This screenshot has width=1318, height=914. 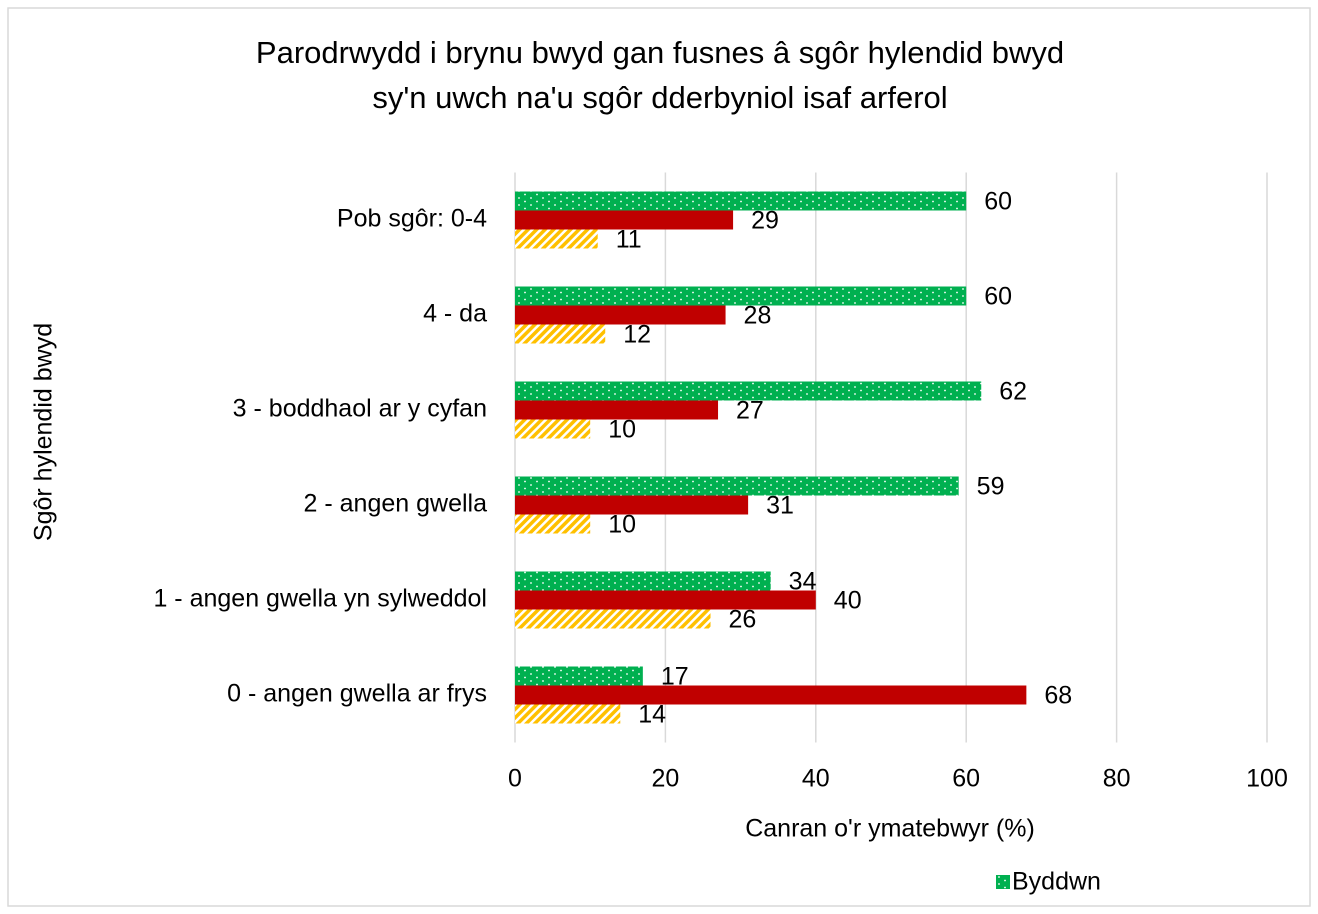 What do you see at coordinates (816, 779) in the screenshot?
I see `x-tick-label: 40` at bounding box center [816, 779].